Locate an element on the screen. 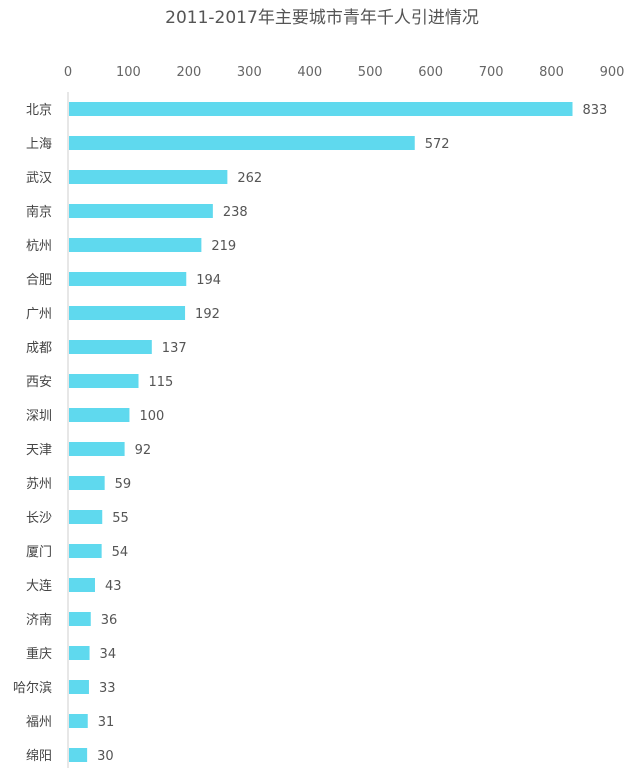 This screenshot has height=768, width=640. category-label: 上海 is located at coordinates (39, 144).